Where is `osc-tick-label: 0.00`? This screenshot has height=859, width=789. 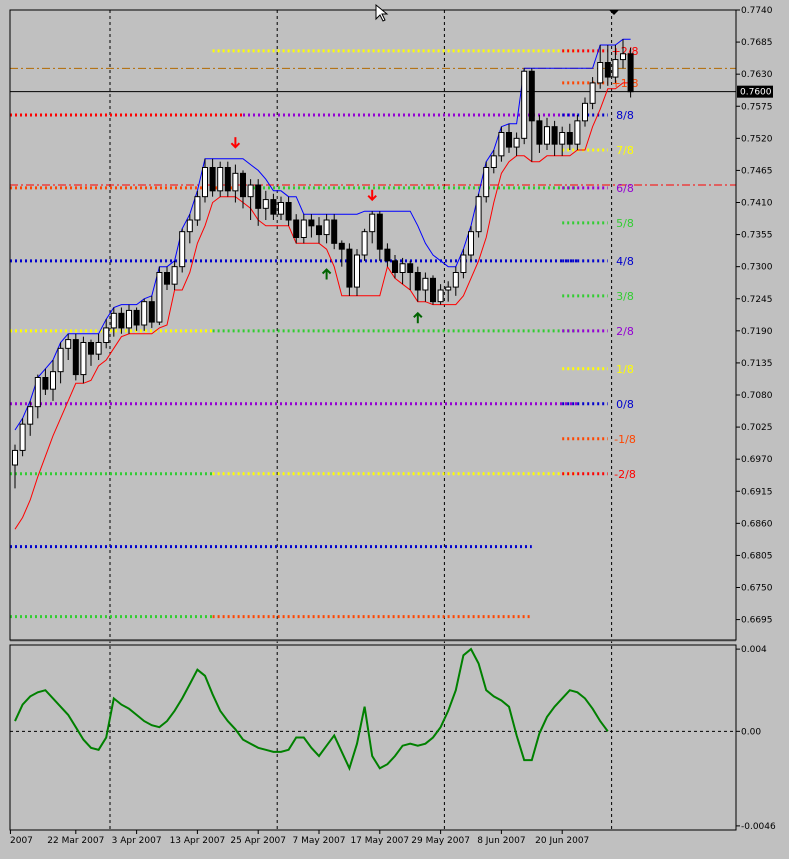 osc-tick-label: 0.00 is located at coordinates (751, 732).